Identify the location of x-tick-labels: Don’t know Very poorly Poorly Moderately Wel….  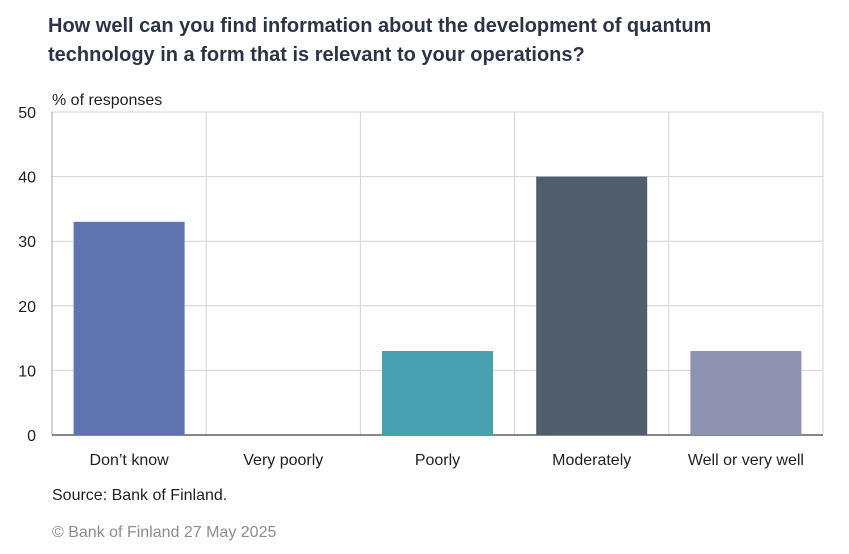
(447, 460).